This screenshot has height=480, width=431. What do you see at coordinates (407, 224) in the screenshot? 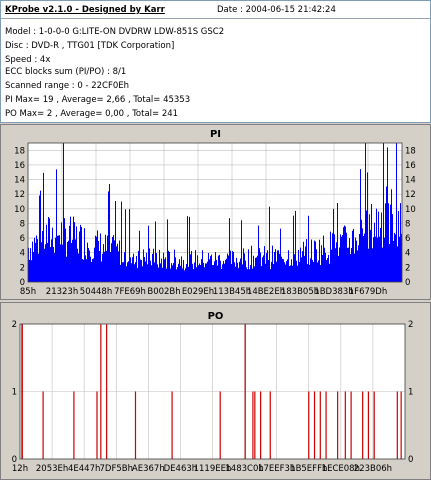
I see `y-tick-label-right: 8` at bounding box center [407, 224].